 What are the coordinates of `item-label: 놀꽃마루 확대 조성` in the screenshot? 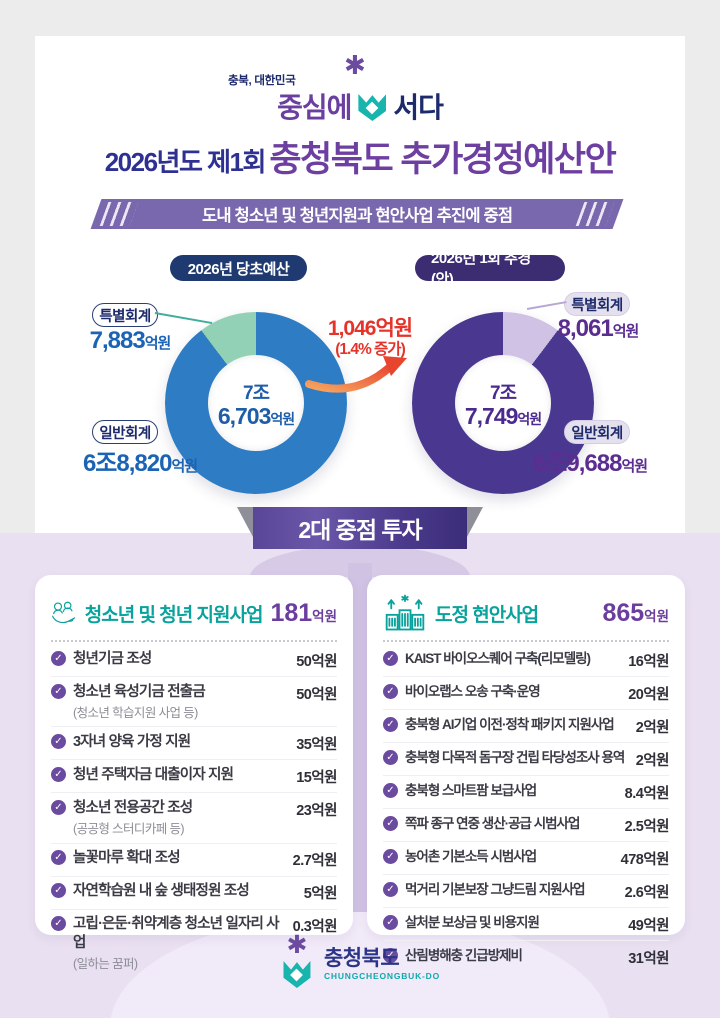 It's located at (127, 858).